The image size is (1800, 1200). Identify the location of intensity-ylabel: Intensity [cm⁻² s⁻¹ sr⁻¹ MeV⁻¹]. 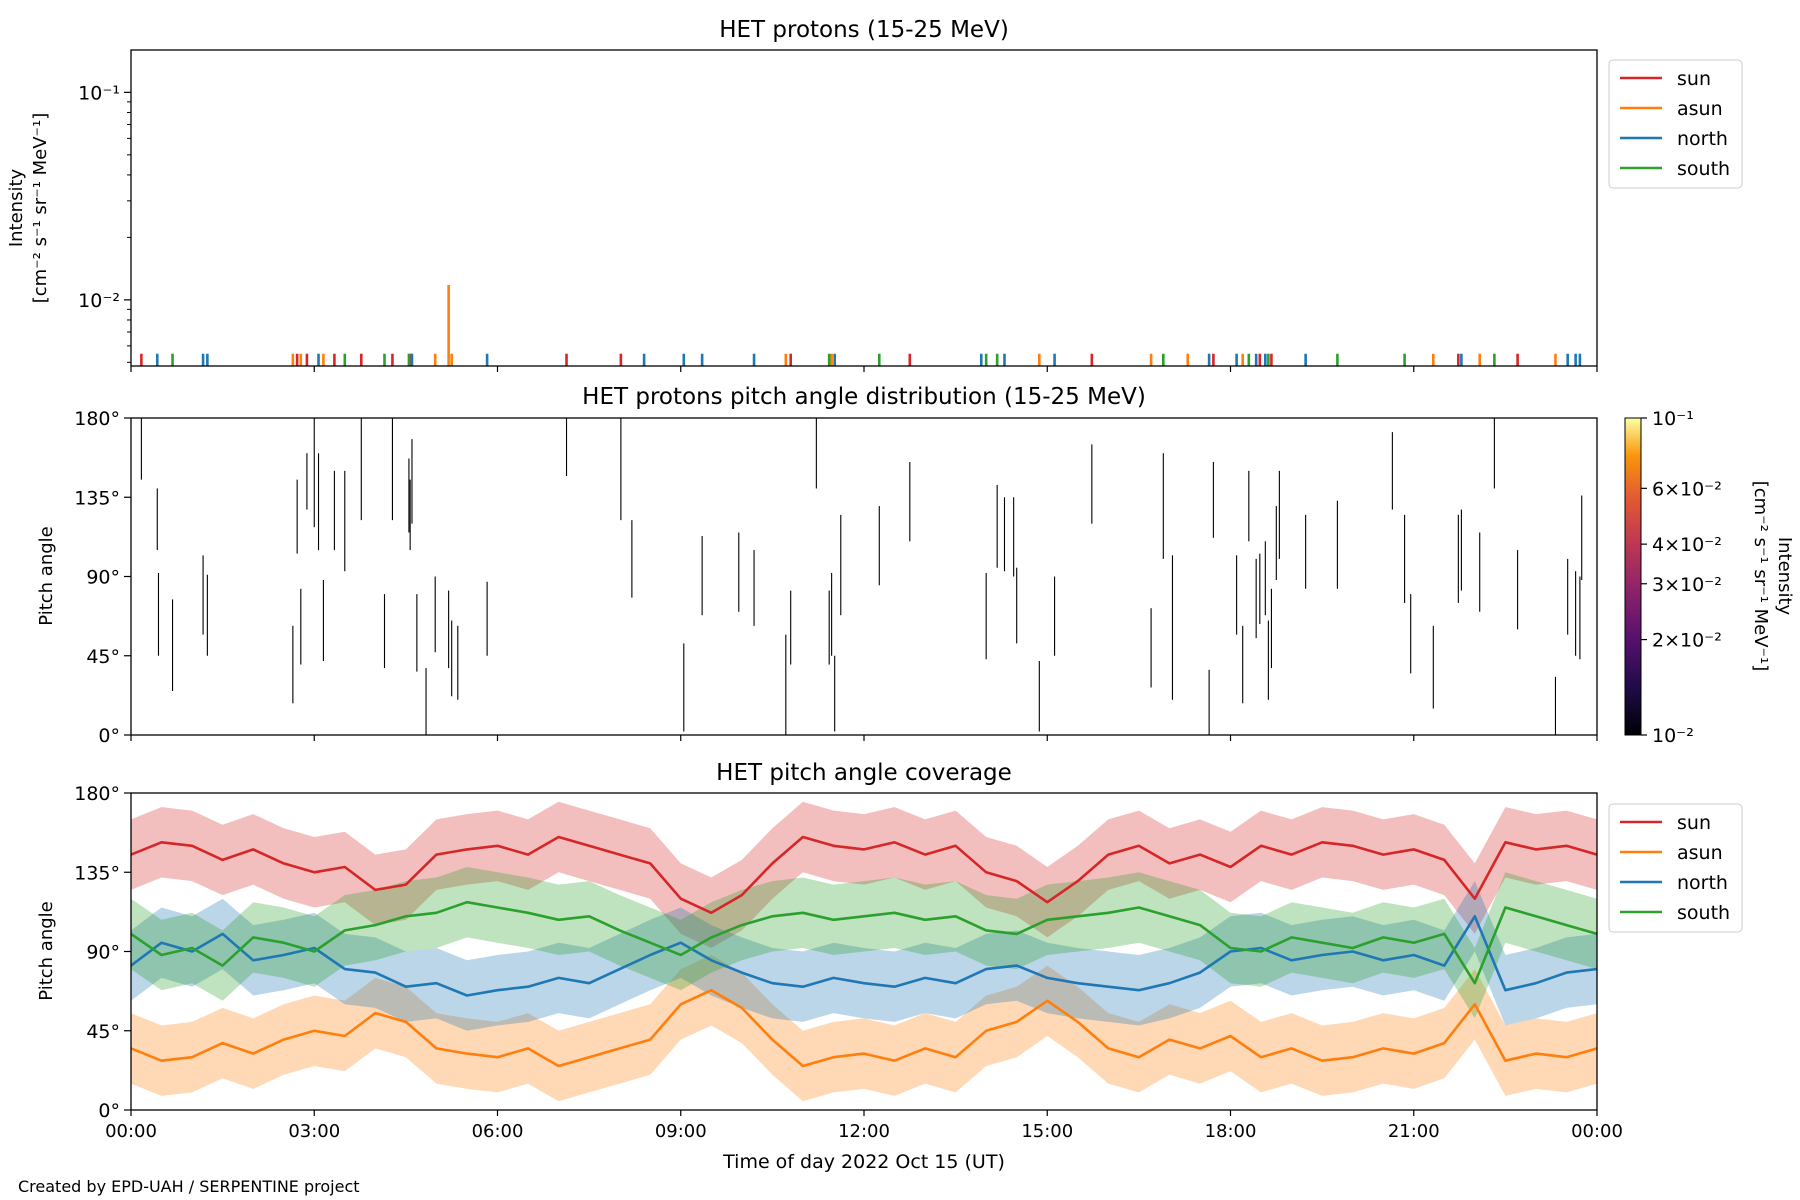
(28, 208).